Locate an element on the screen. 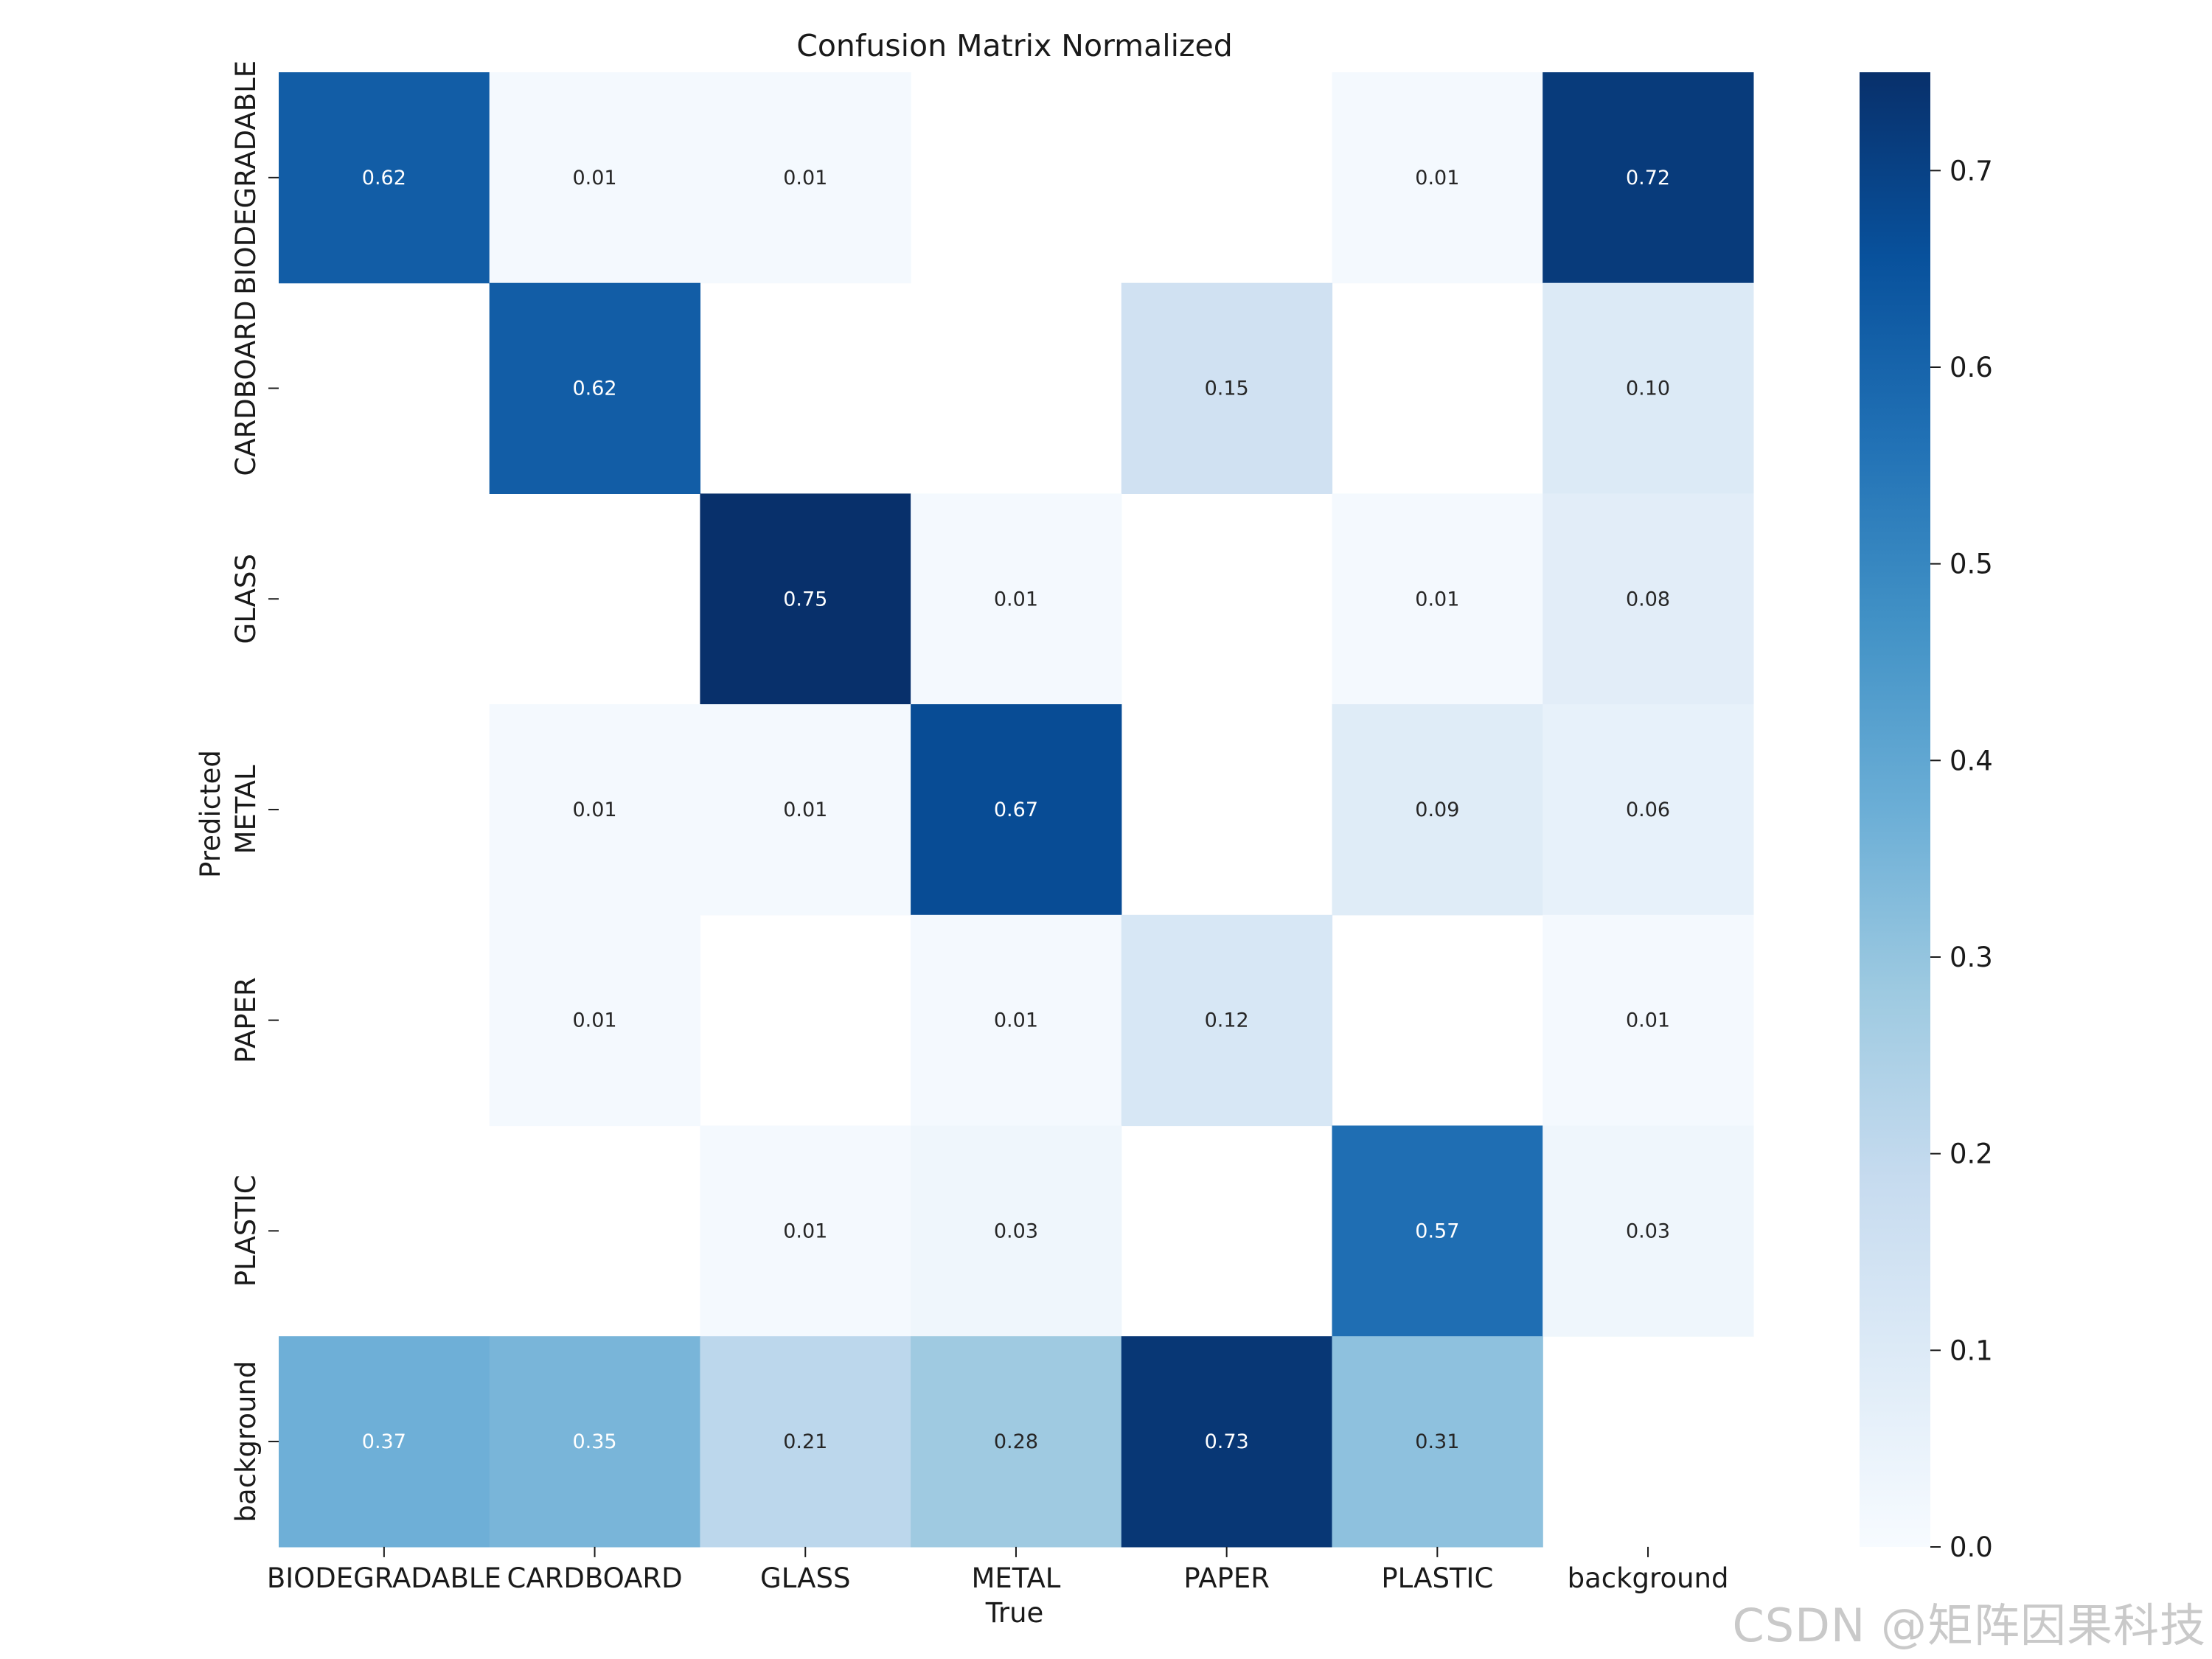  x-tick-label-1: CARDBOARD is located at coordinates (595, 1578).